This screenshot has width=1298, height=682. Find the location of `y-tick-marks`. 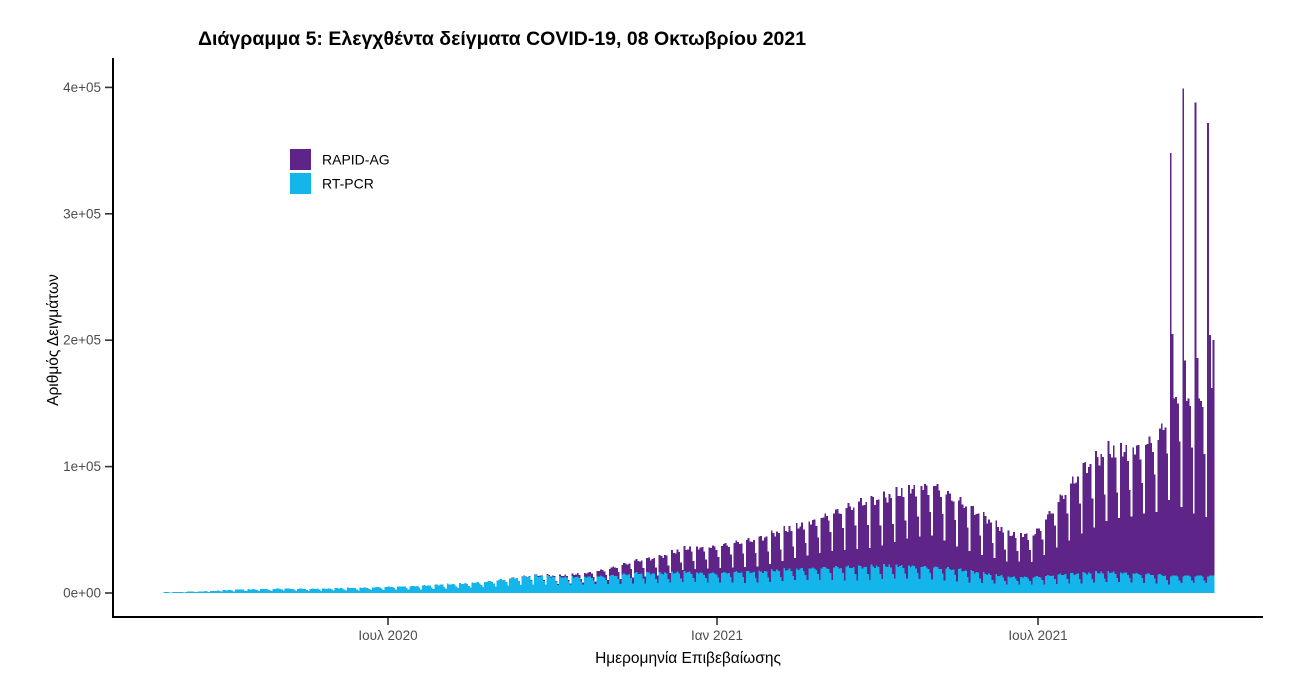

y-tick-marks is located at coordinates (108, 340).